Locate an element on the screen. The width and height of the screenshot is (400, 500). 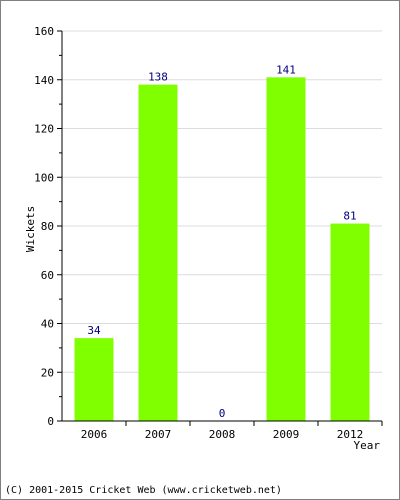
x-tick-label-2007: 2007 is located at coordinates (158, 434).